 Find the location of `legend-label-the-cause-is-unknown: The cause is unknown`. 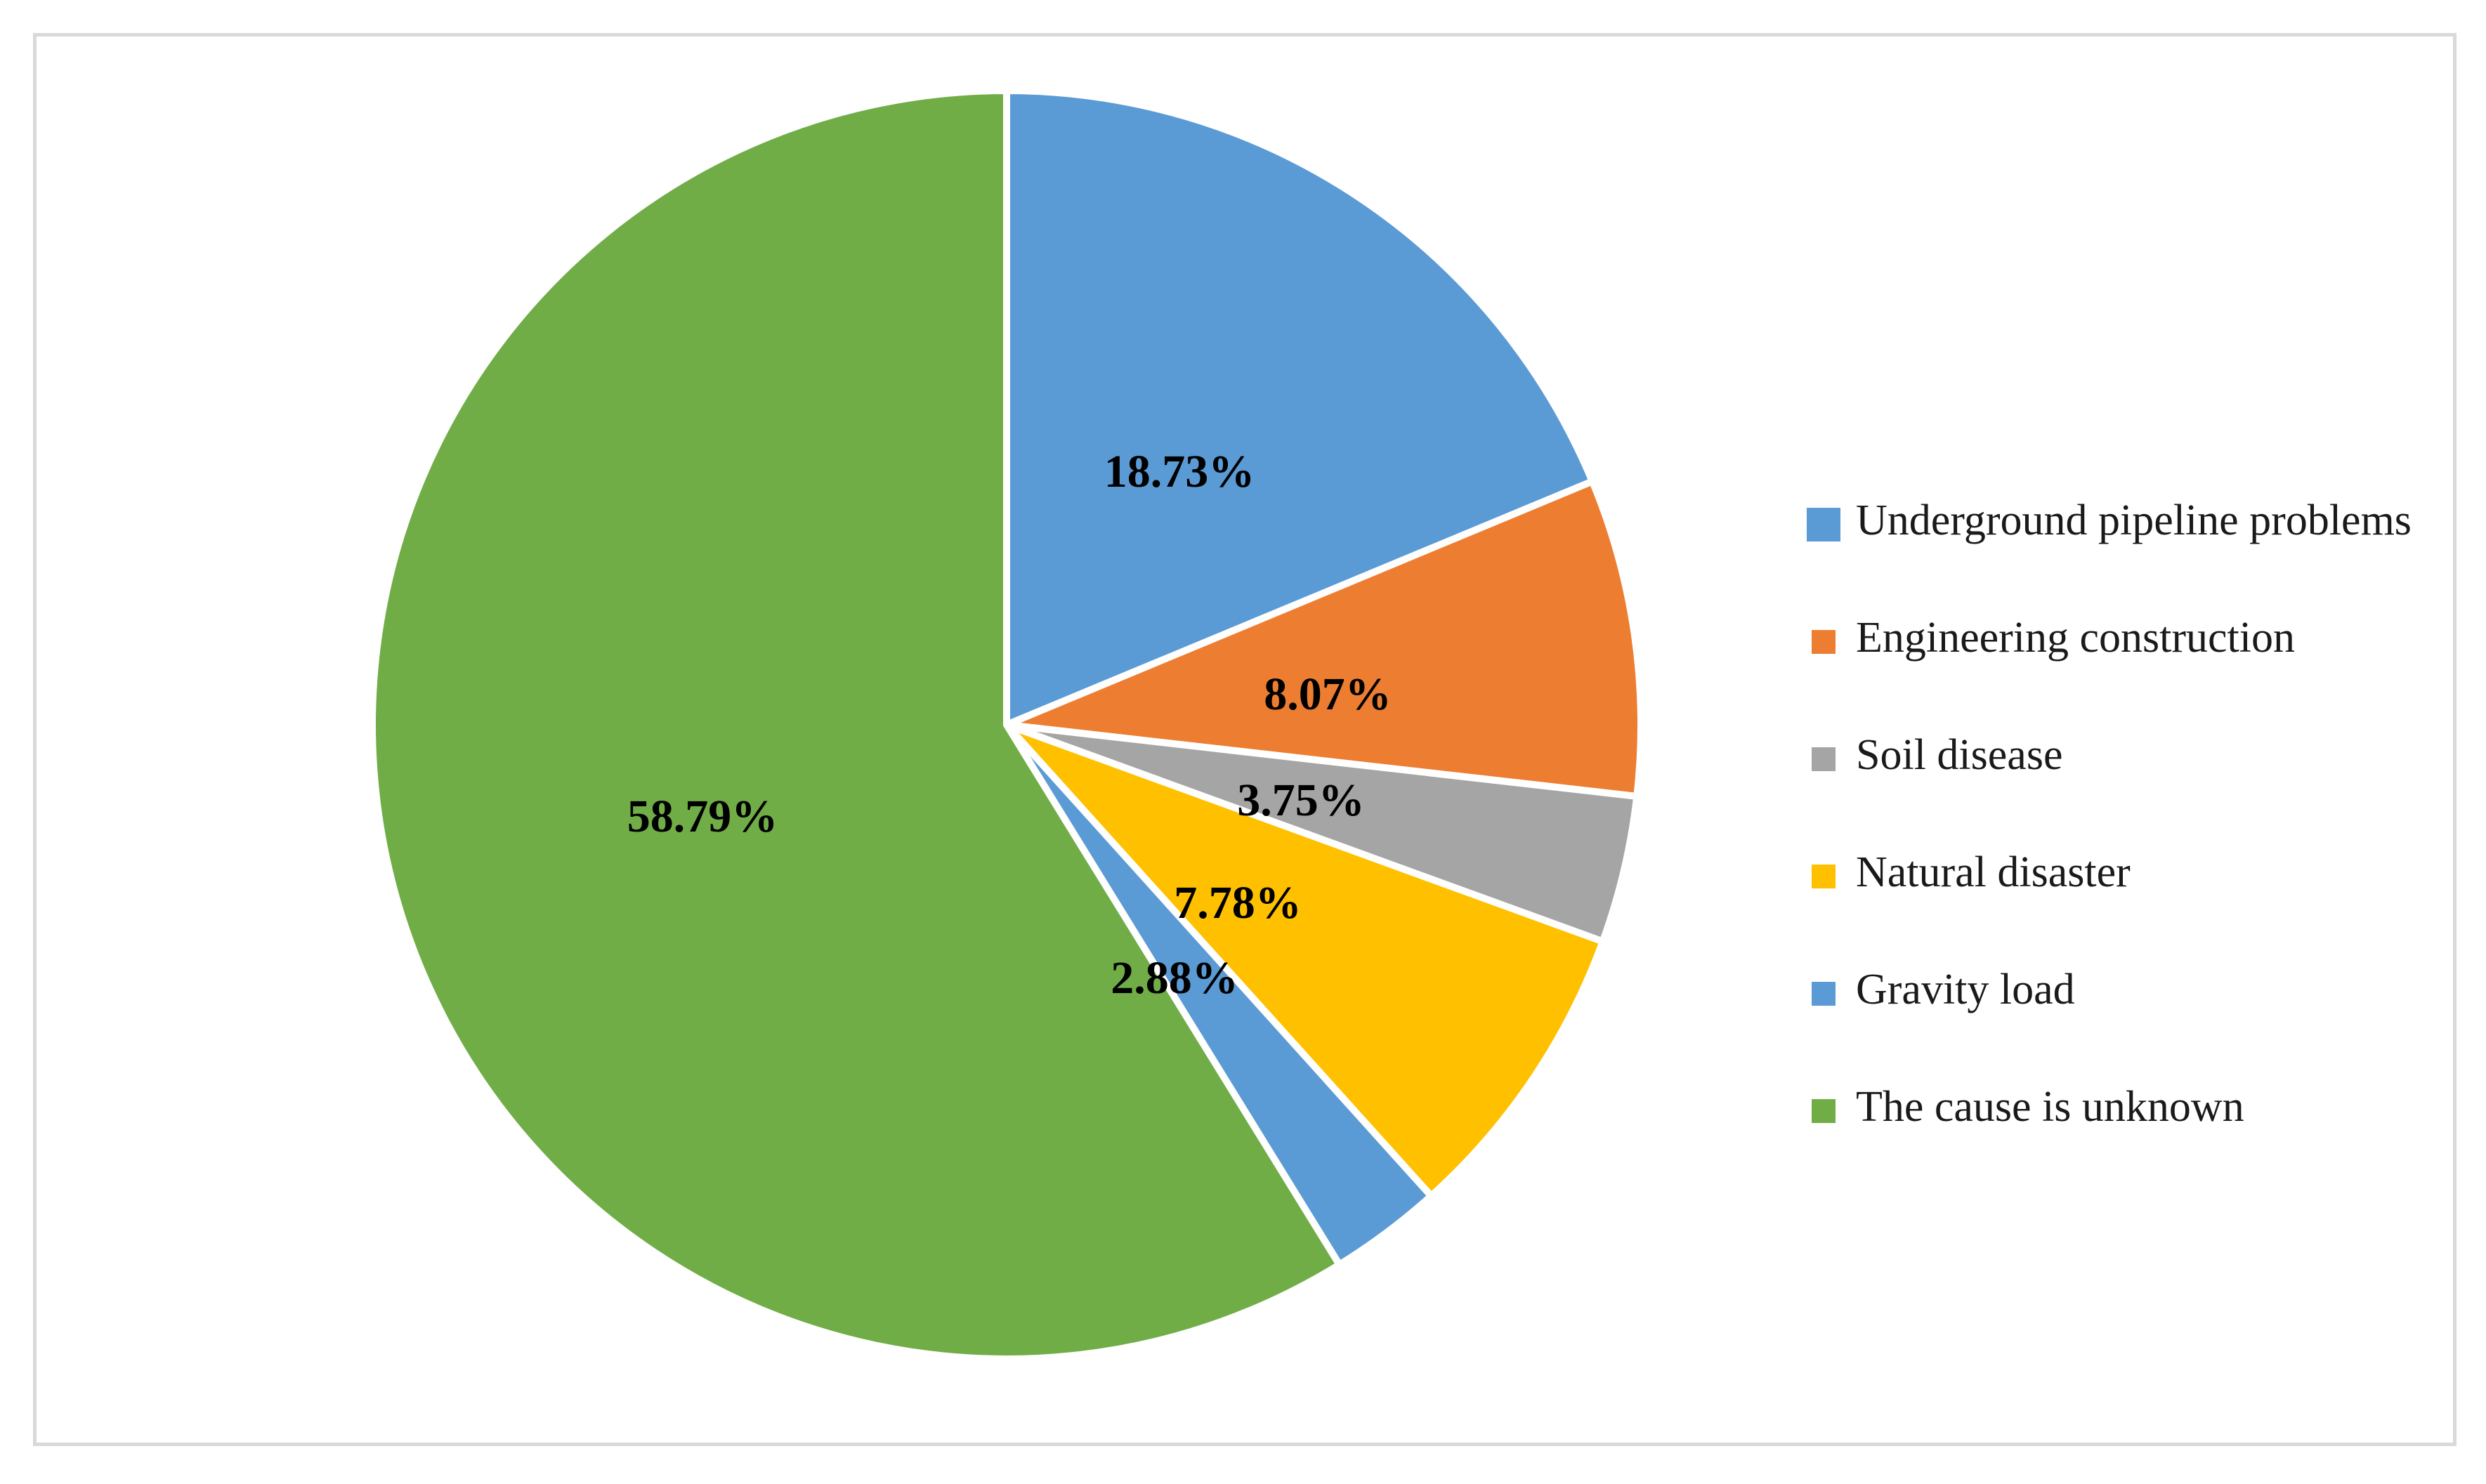

legend-label-the-cause-is-unknown: The cause is unknown is located at coordinates (2050, 1107).